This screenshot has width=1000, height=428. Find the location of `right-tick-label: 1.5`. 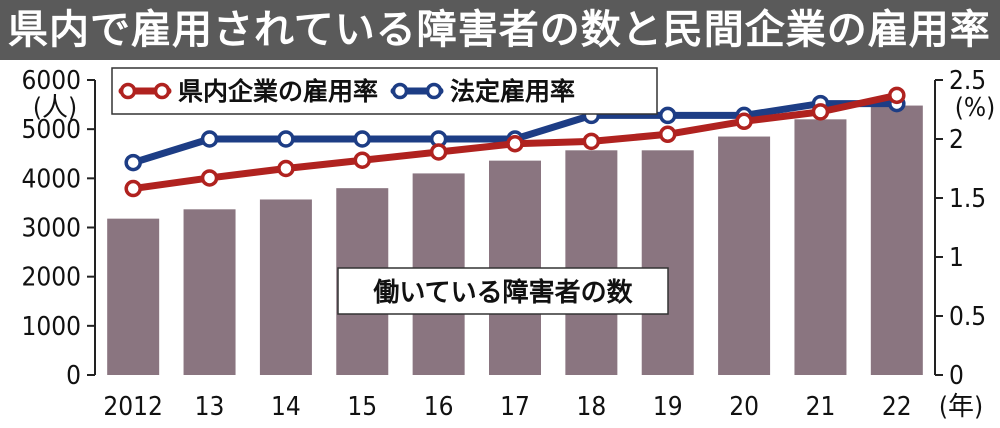

right-tick-label: 1.5 is located at coordinates (967, 199).